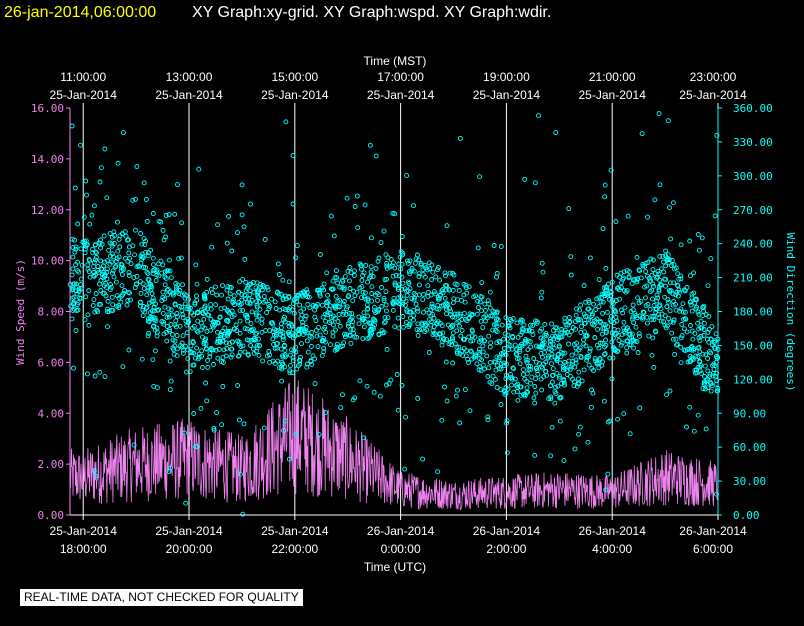 This screenshot has height=626, width=804. What do you see at coordinates (51, 312) in the screenshot?
I see `y-left-tick-label: 8.00` at bounding box center [51, 312].